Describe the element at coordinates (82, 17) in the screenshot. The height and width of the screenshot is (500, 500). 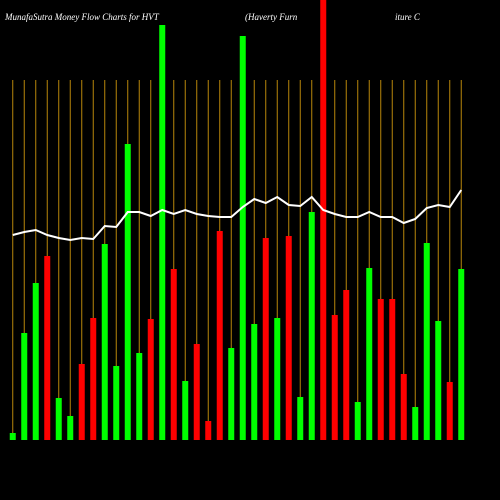
I see `chart-title: MunafaSutra Money Flow Charts for HVT` at that location.